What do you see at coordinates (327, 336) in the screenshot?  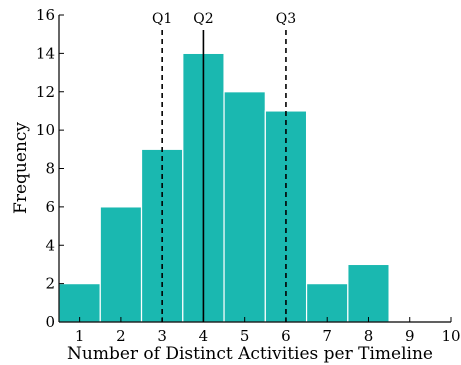 I see `x-tick-label: 7` at bounding box center [327, 336].